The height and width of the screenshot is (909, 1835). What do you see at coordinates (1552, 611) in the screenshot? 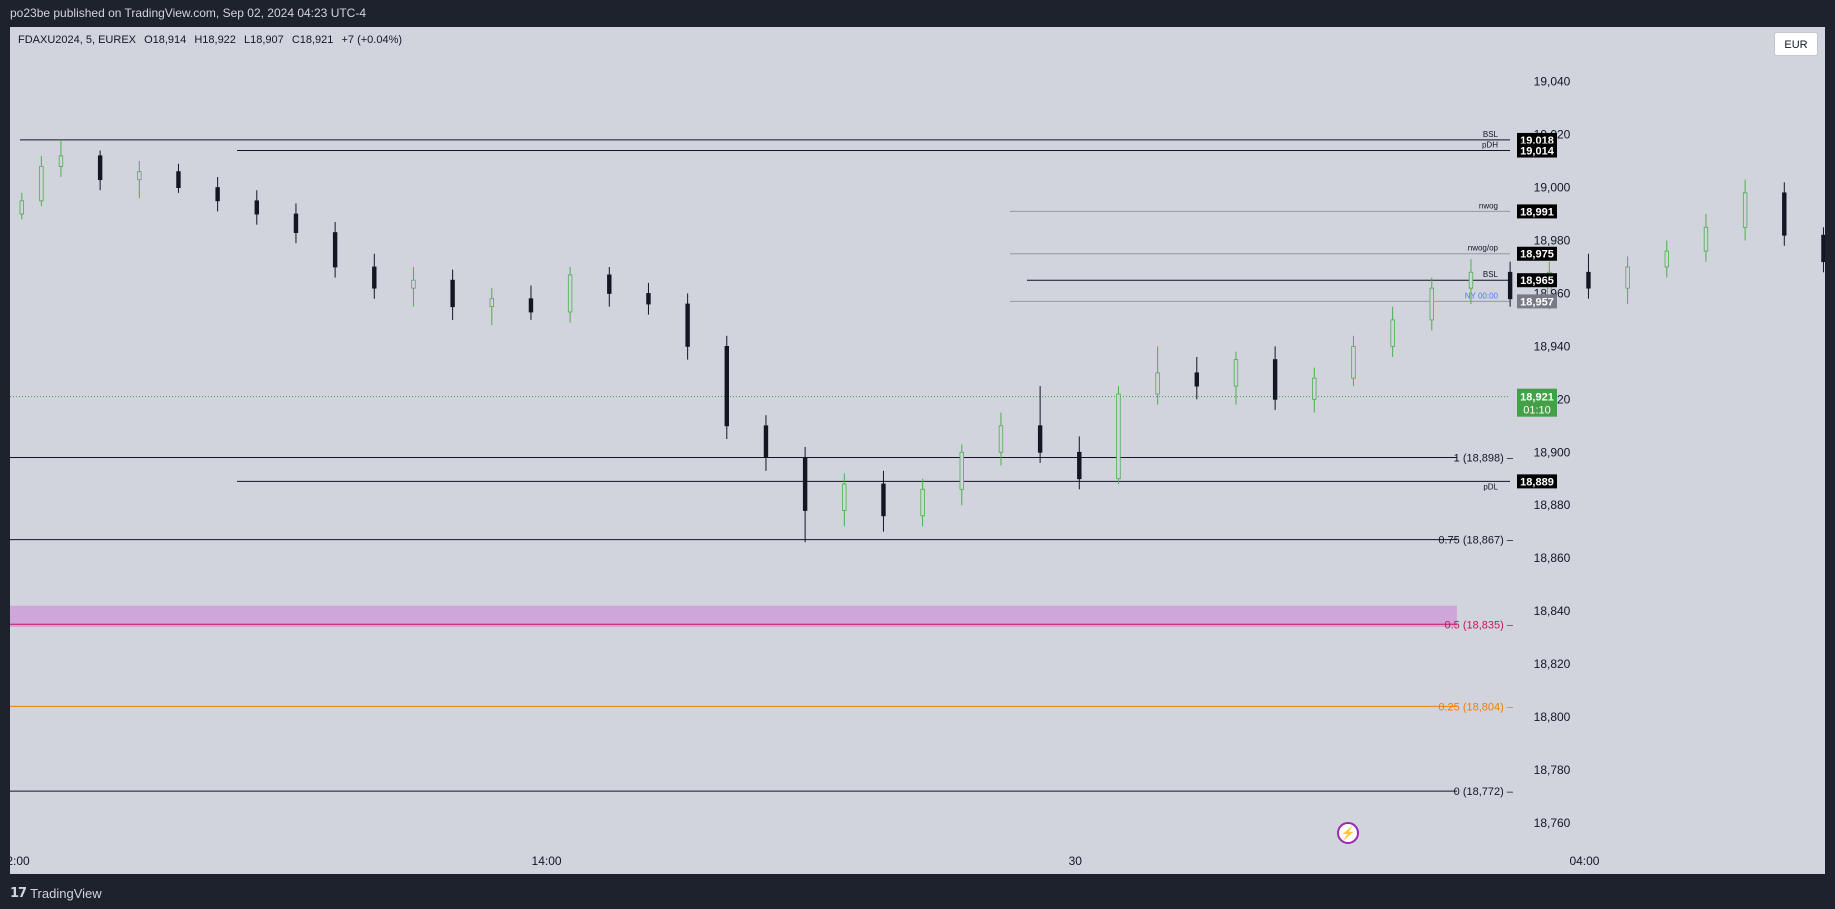
I see `y-tick-label: 18,840` at bounding box center [1552, 611].